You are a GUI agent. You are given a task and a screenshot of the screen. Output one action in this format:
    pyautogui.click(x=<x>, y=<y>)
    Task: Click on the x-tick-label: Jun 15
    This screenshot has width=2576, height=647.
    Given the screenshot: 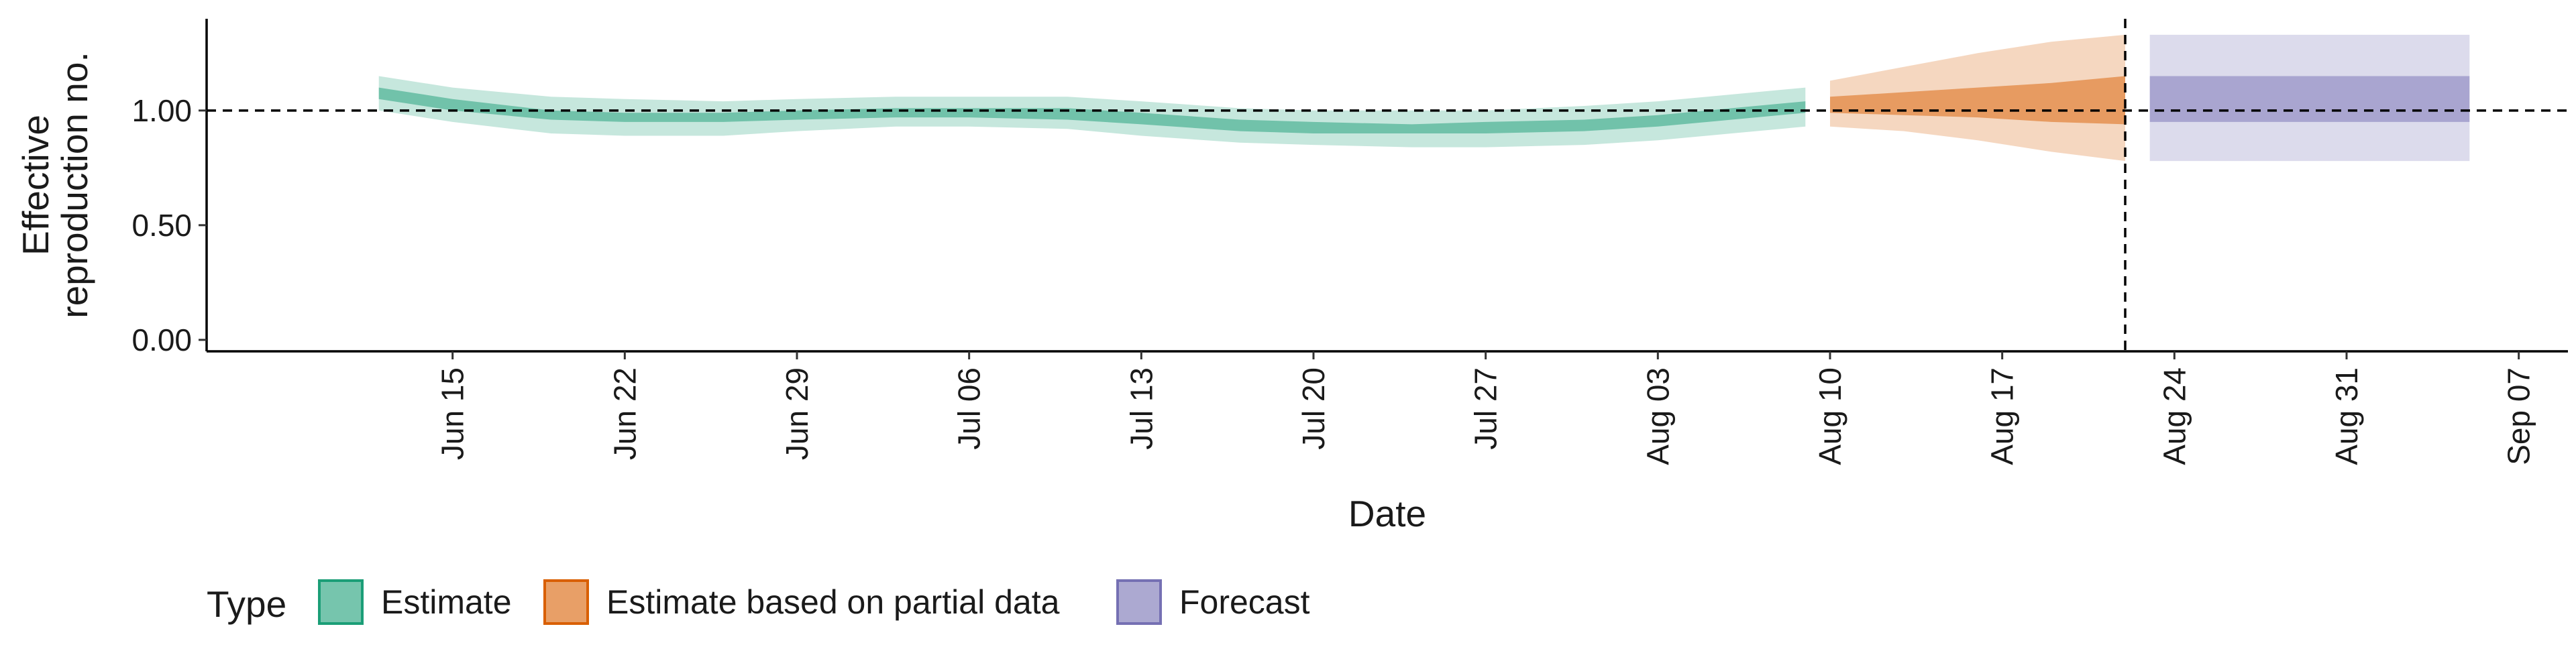 What is the action you would take?
    pyautogui.click(x=452, y=414)
    